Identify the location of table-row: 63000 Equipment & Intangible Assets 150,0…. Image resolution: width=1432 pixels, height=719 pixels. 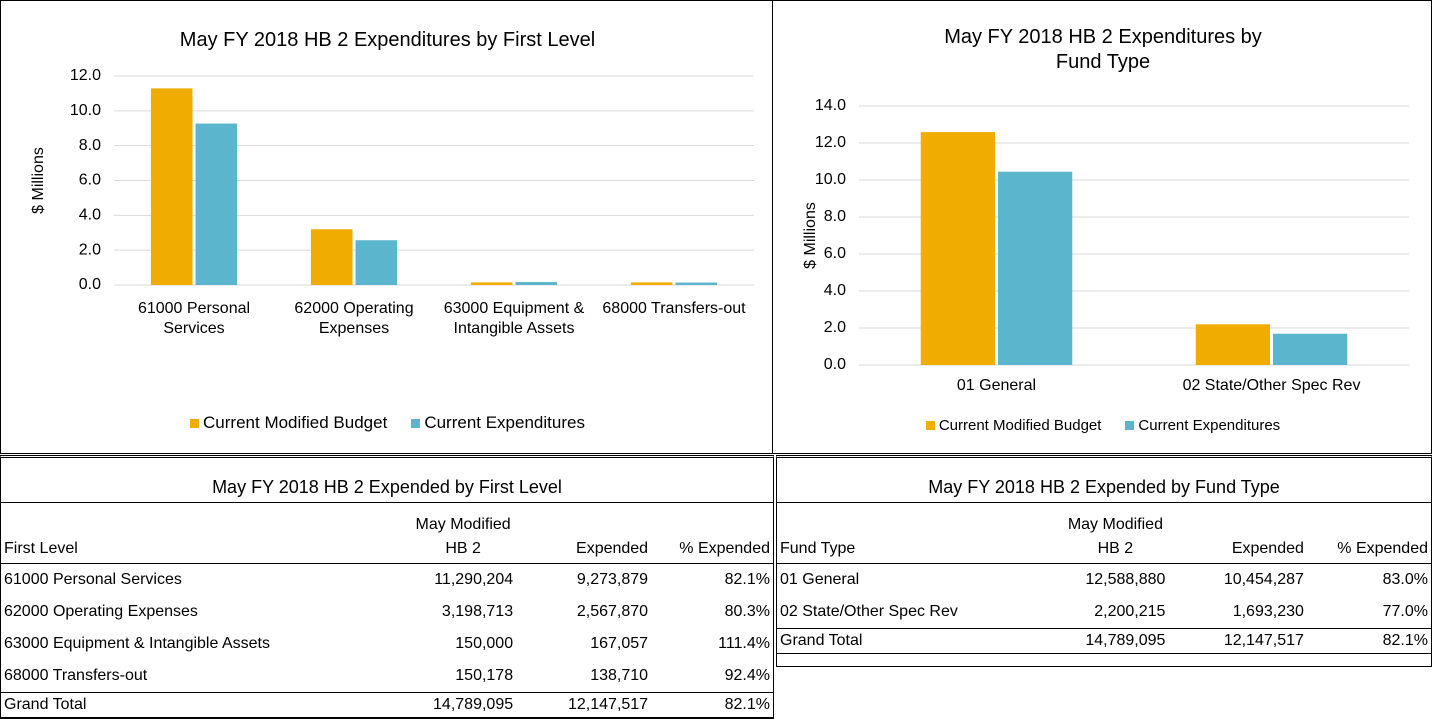
(387, 644).